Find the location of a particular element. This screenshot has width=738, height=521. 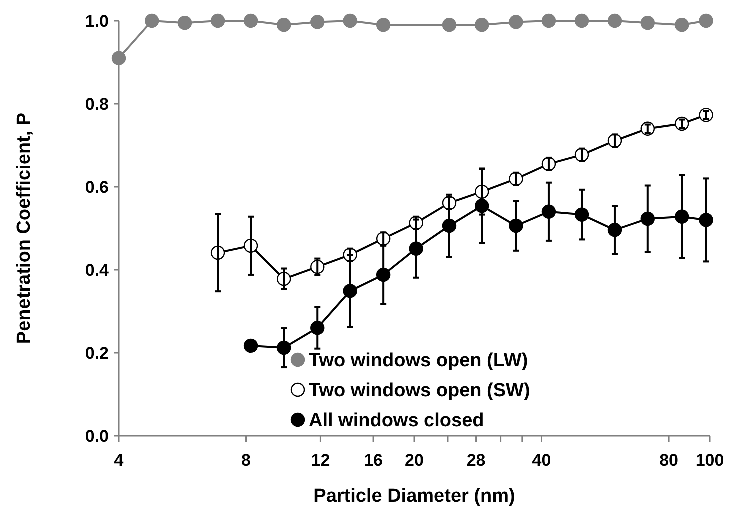

y-tick-label: 0.2 is located at coordinates (97, 353).